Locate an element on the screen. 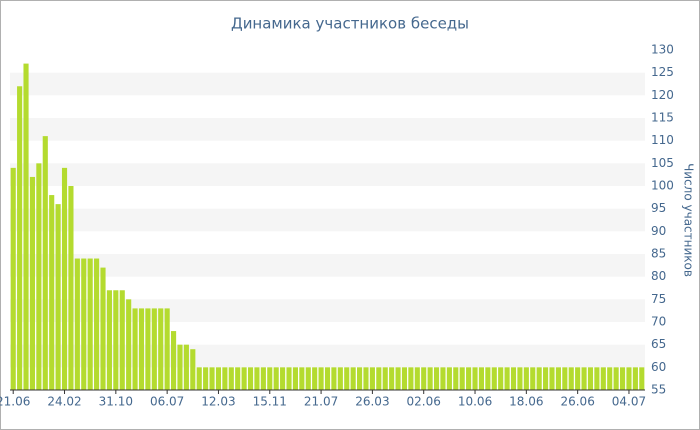  x-tick-label: 31.10 is located at coordinates (116, 402).